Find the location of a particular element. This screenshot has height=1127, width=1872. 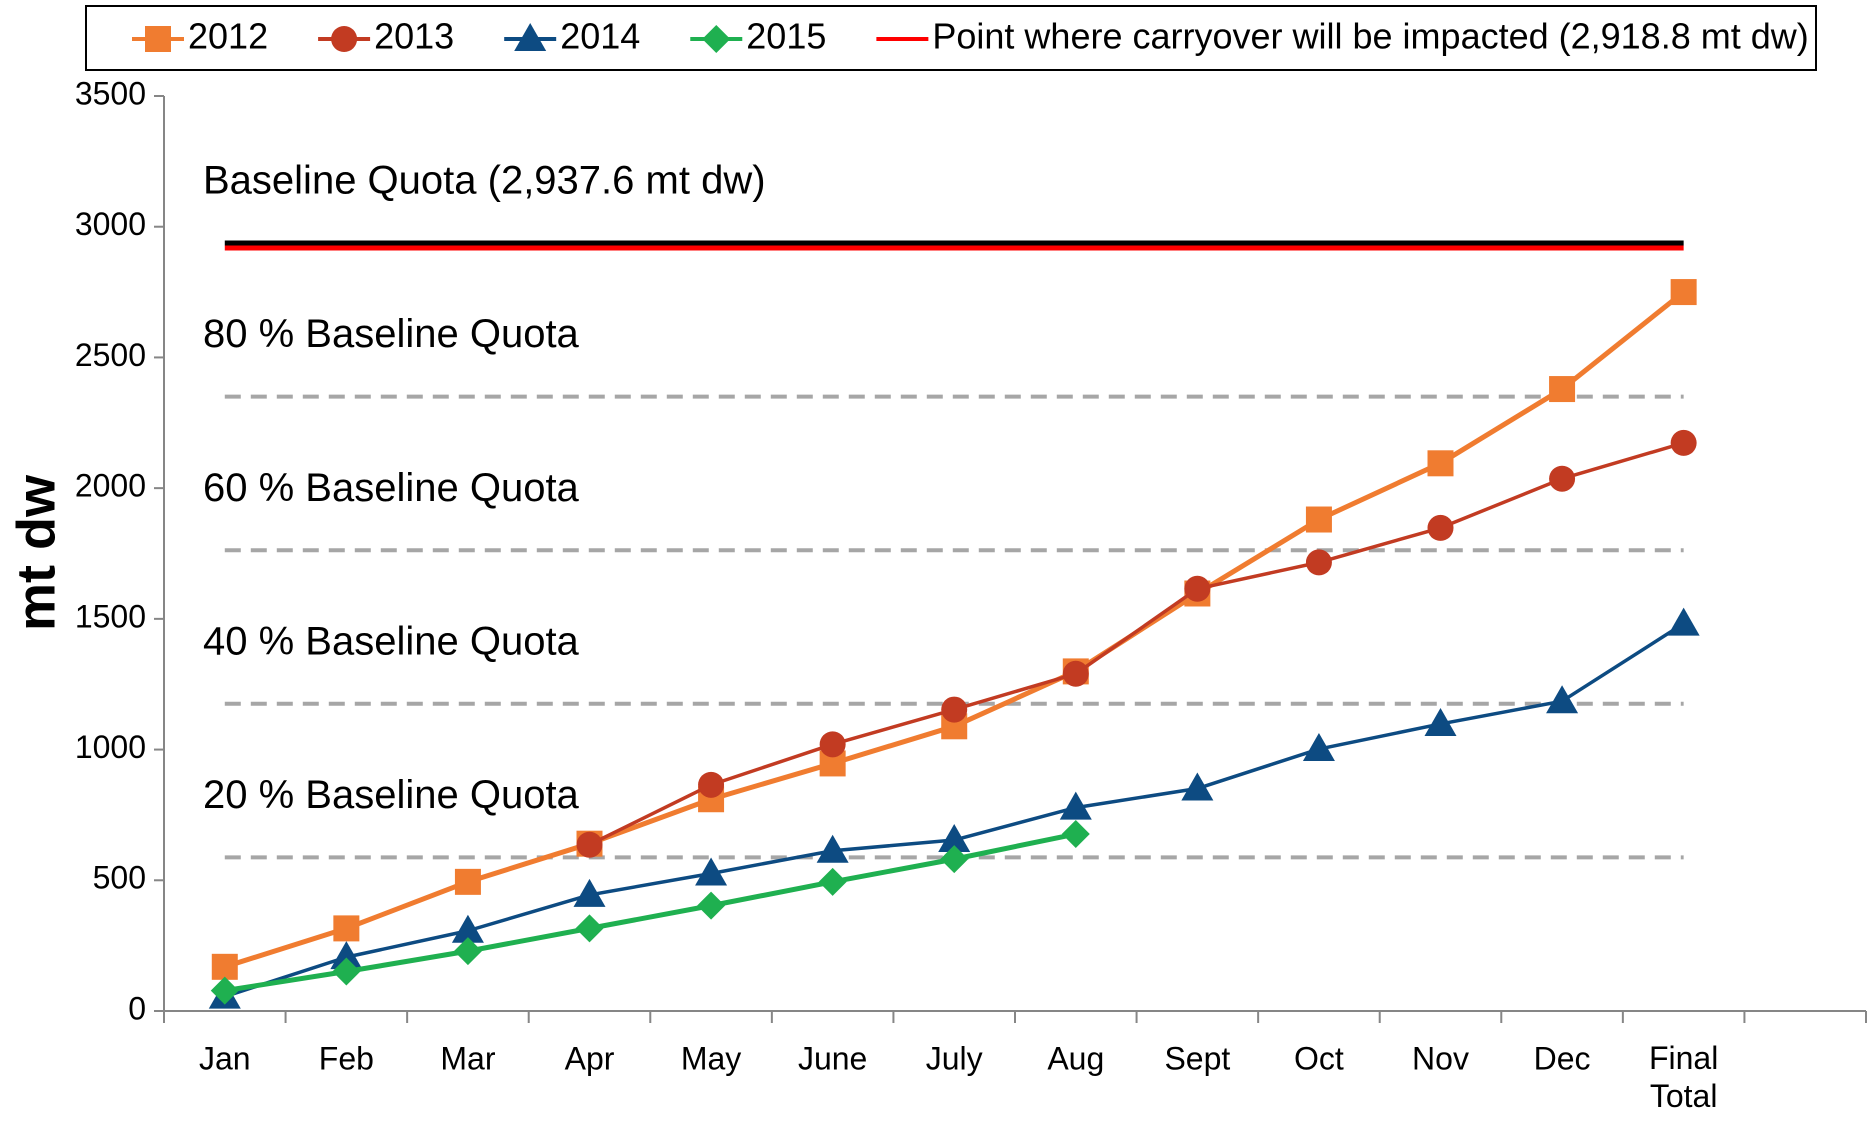

series-line is located at coordinates (650, 912).